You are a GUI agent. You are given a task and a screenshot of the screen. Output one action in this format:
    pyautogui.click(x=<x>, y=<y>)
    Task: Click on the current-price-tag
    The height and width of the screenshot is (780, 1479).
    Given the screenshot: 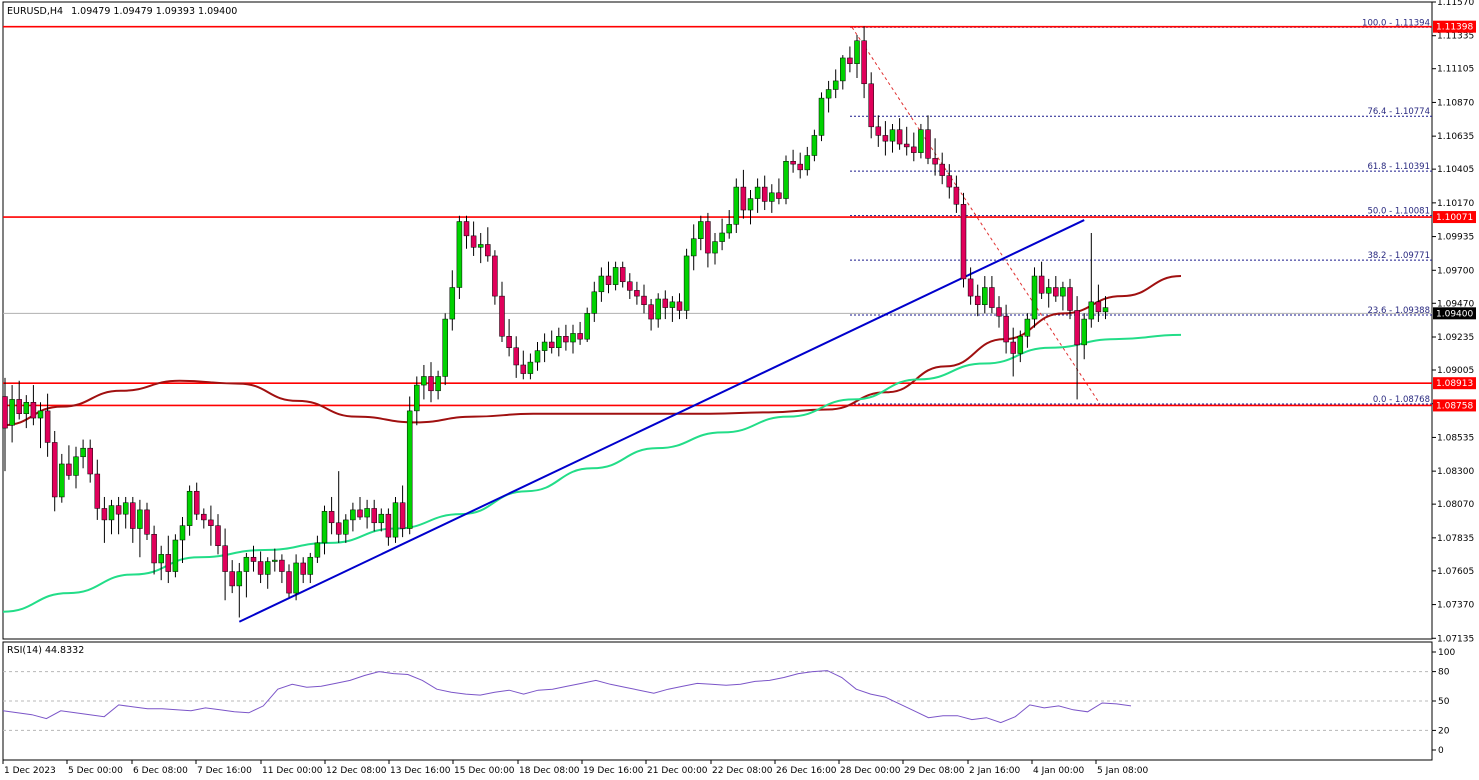 What is the action you would take?
    pyautogui.click(x=1454, y=313)
    